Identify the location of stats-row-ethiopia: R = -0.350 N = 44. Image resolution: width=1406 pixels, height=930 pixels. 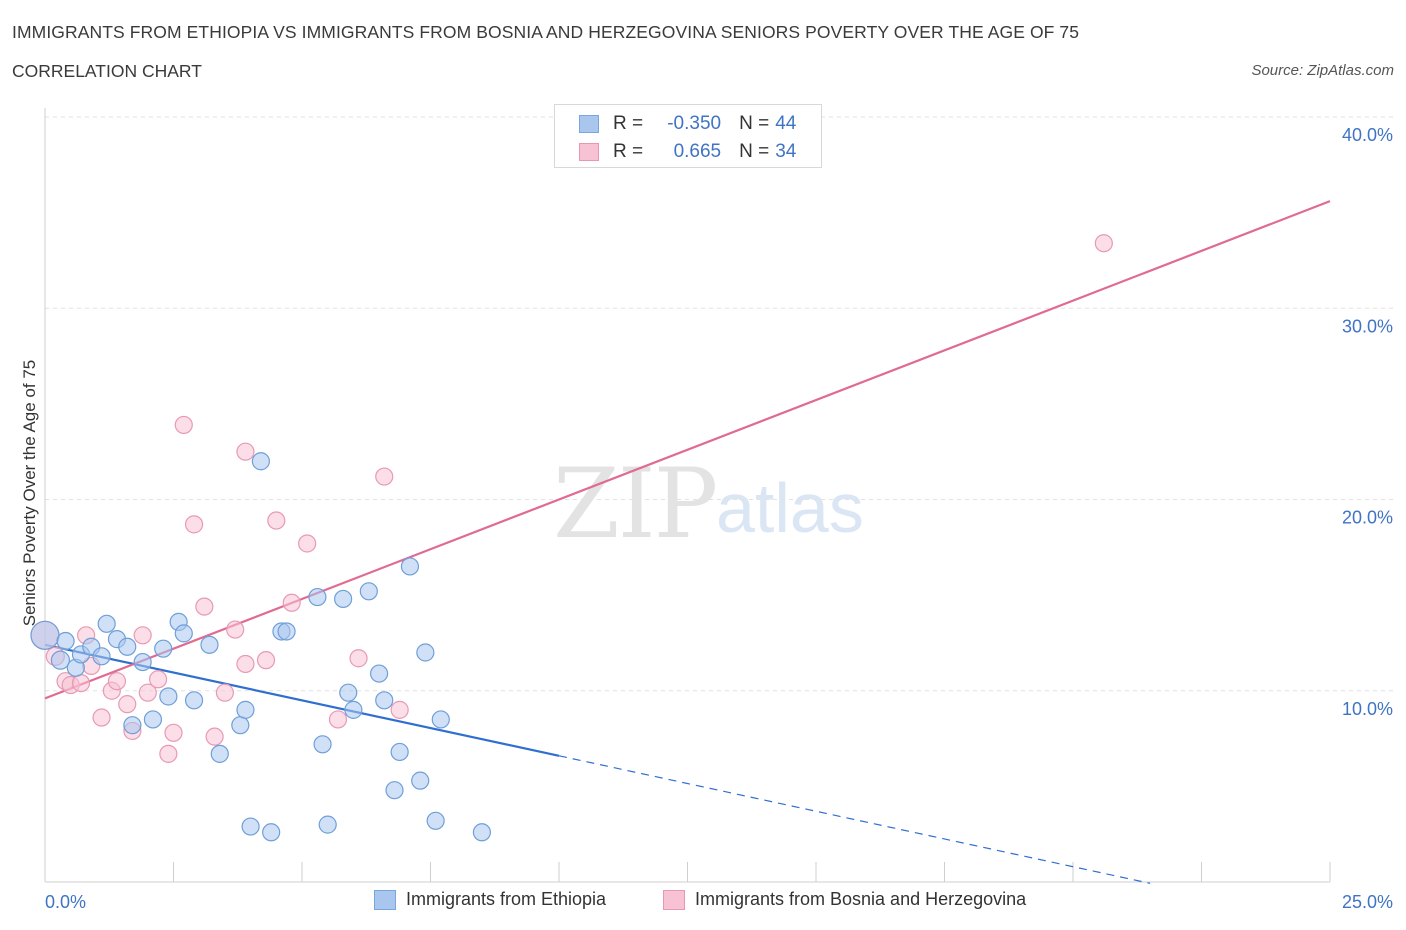
(687, 124).